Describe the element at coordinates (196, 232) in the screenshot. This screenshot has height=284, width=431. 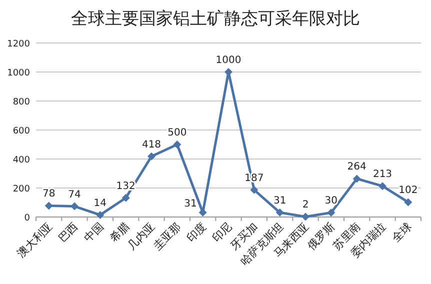
I see `x-tick-label: 印度` at that location.